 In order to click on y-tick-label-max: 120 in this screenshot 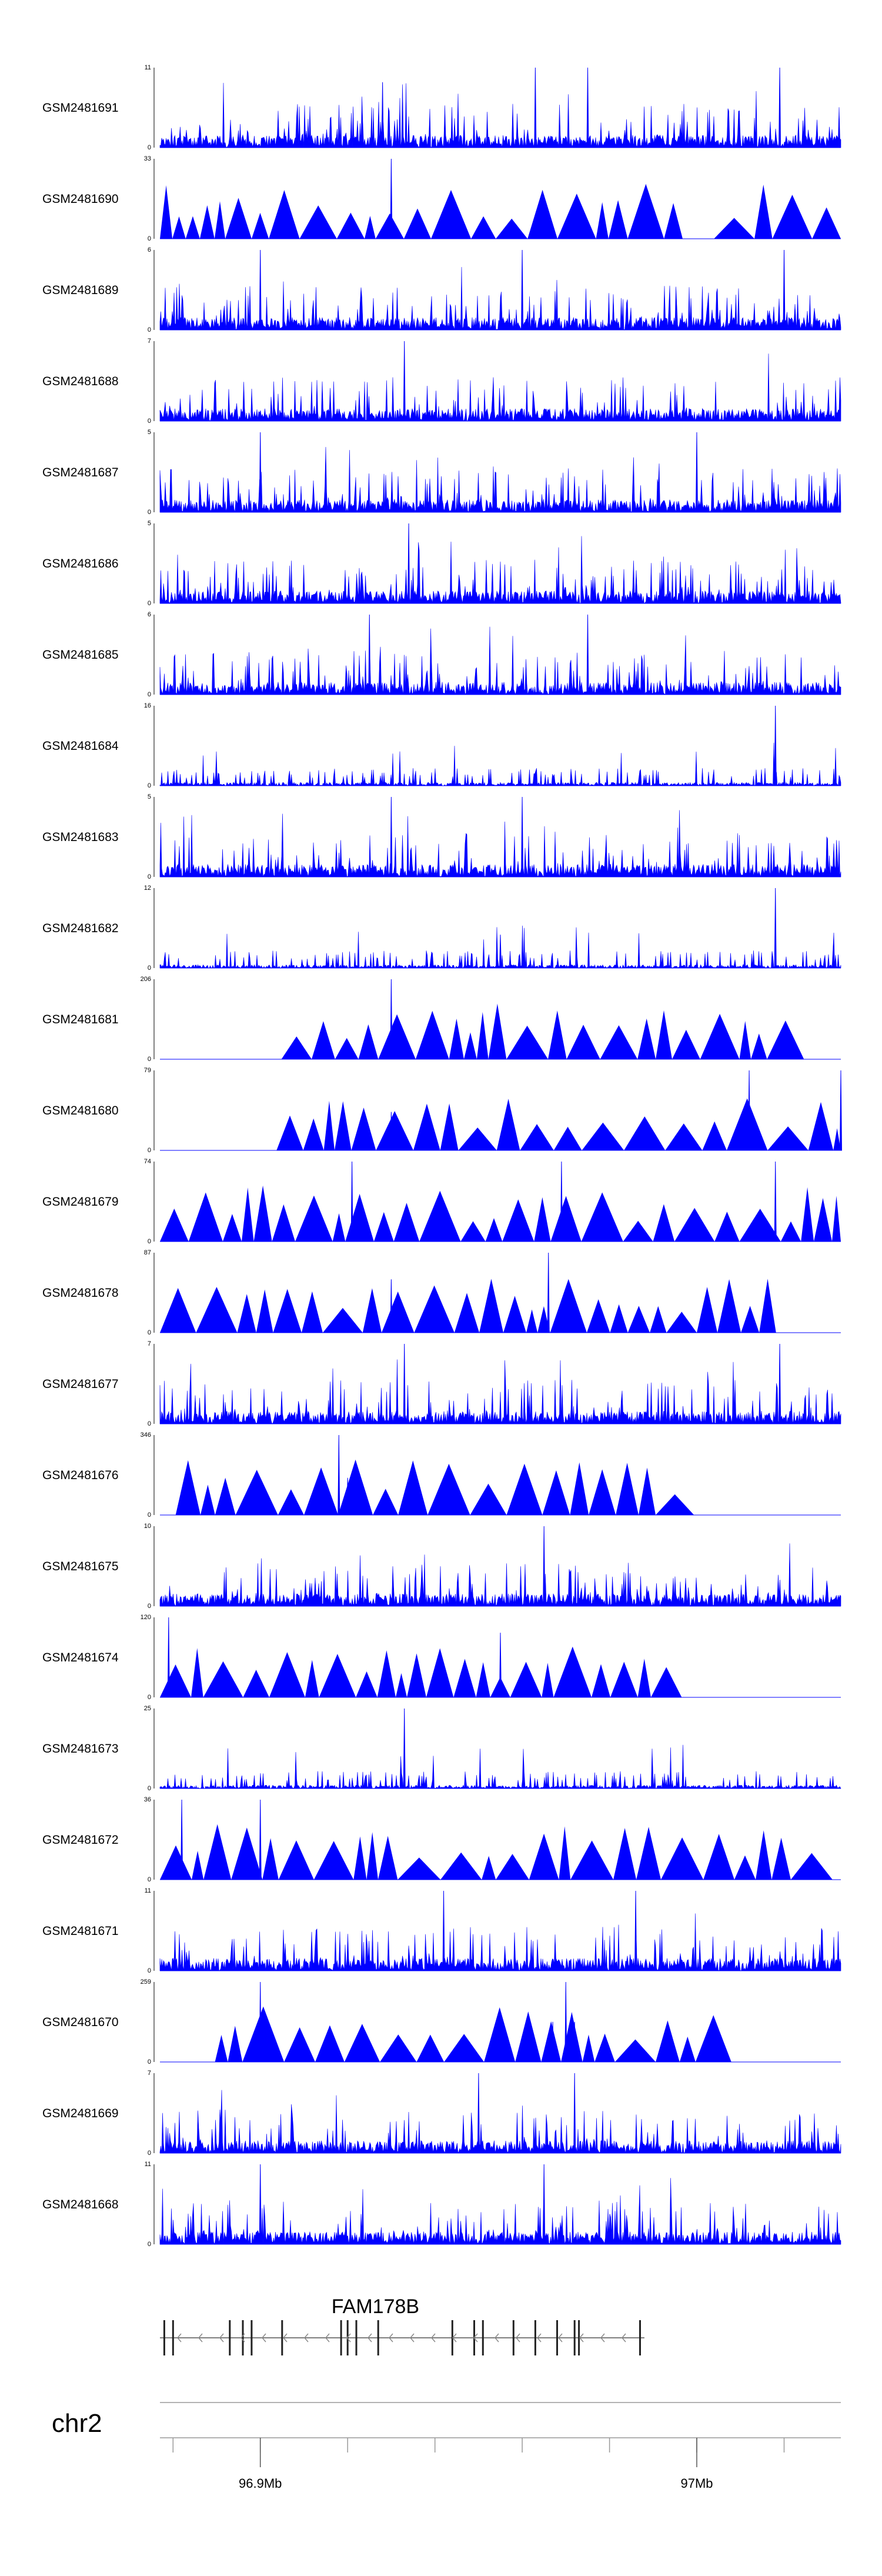, I will do `click(146, 1617)`.